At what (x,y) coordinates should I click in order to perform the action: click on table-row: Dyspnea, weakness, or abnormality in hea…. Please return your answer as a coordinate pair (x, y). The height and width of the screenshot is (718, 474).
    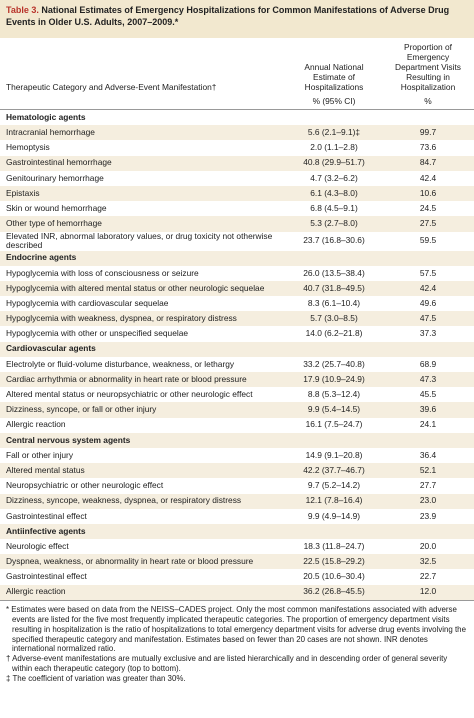
    Looking at the image, I should click on (237, 562).